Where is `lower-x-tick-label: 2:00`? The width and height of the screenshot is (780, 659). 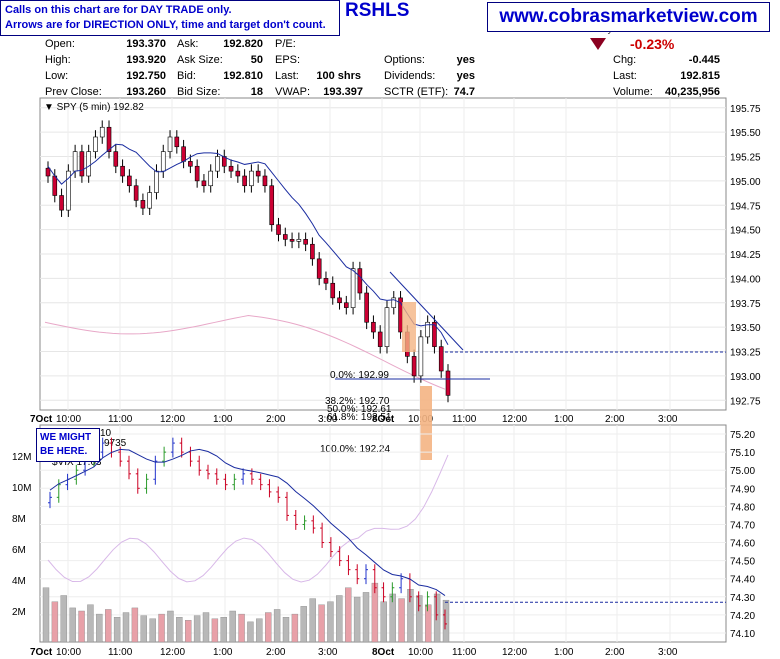
lower-x-tick-label: 2:00 is located at coordinates (615, 652).